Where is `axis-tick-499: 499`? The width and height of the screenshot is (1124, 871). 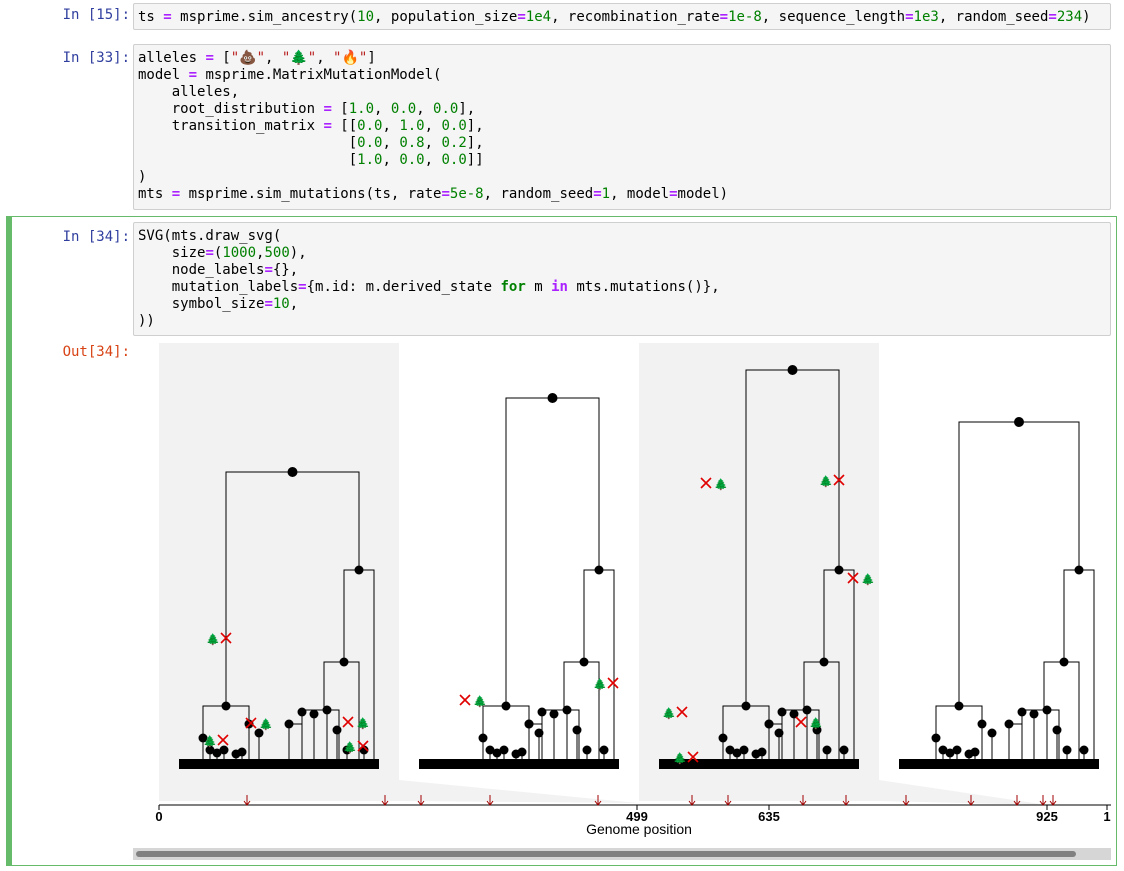
axis-tick-499: 499 is located at coordinates (637, 816).